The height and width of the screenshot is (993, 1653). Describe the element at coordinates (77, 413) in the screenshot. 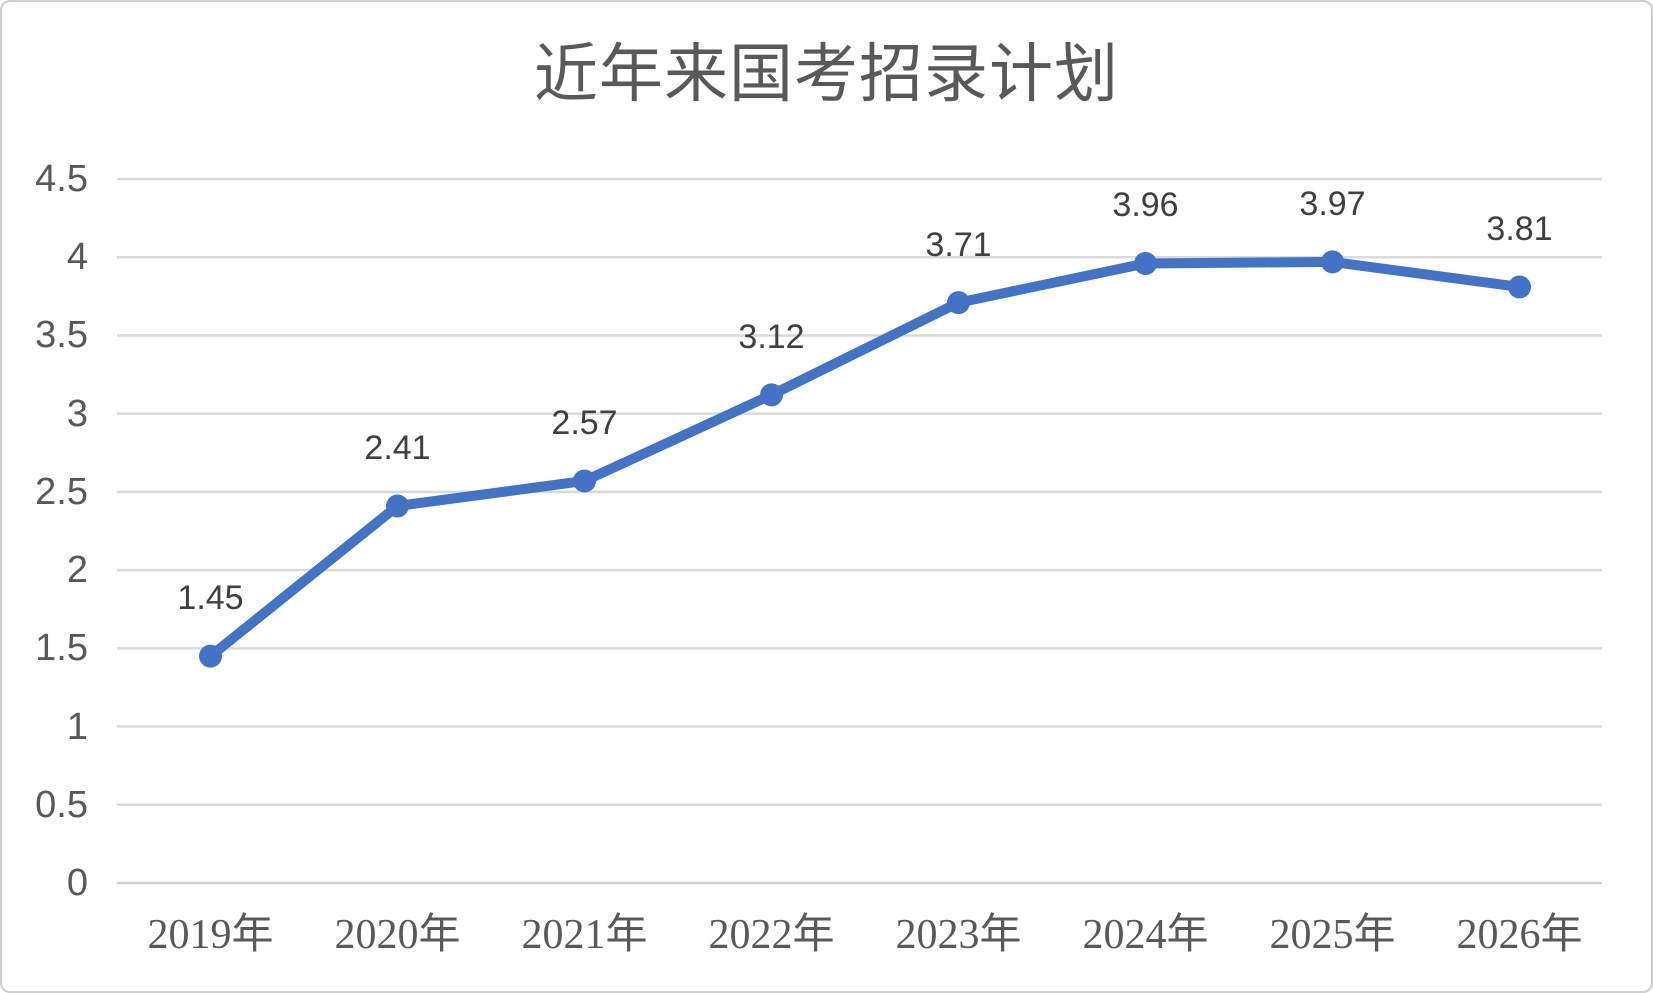

I see `y-tick-label: 3` at that location.